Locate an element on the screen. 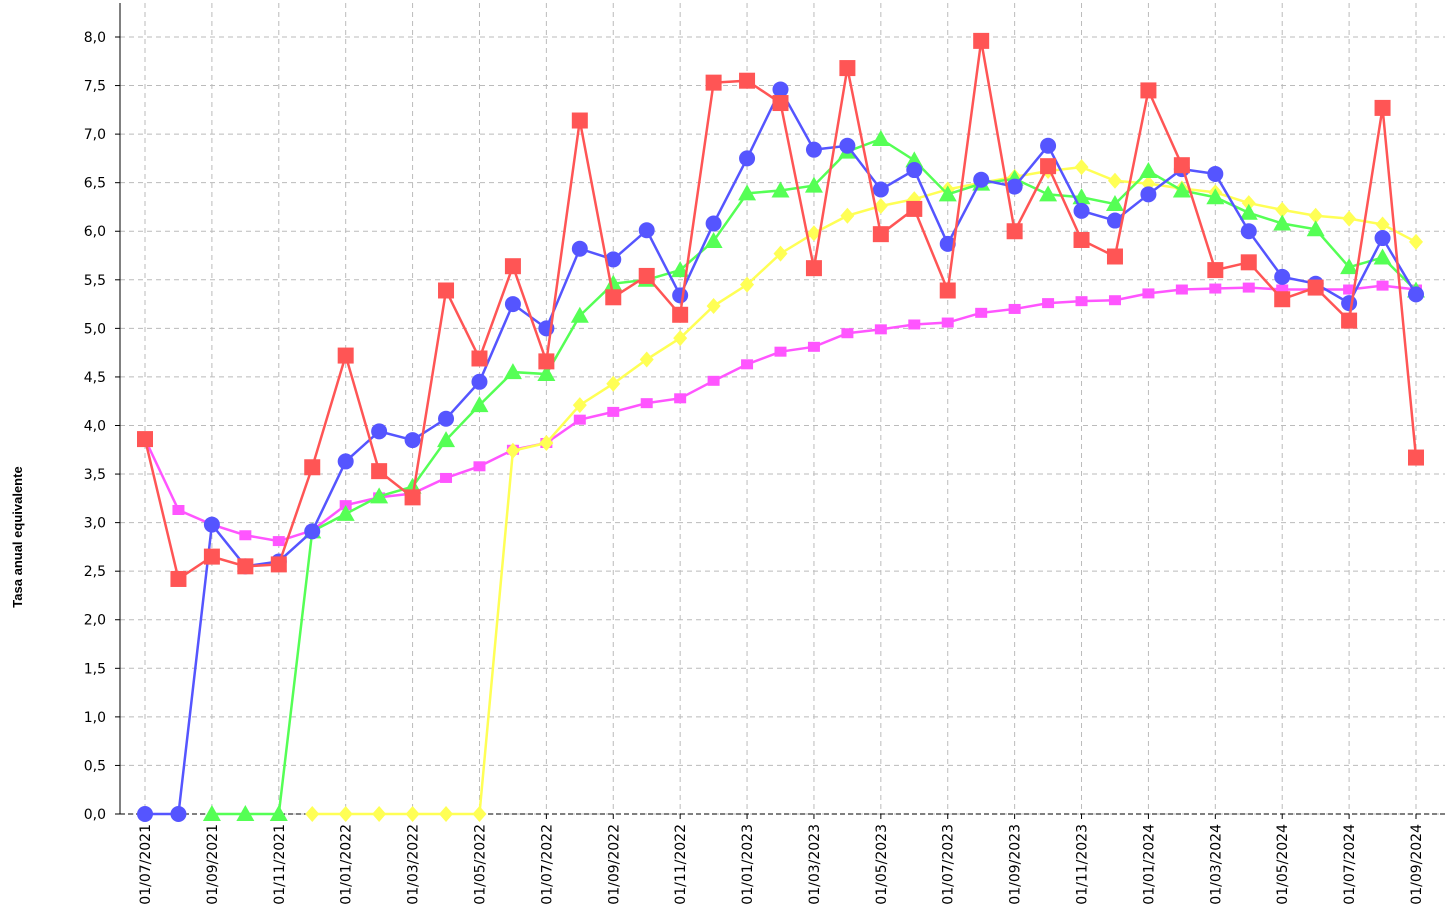 This screenshot has width=1452, height=922. y-tick-label: 7,5 is located at coordinates (95, 87).